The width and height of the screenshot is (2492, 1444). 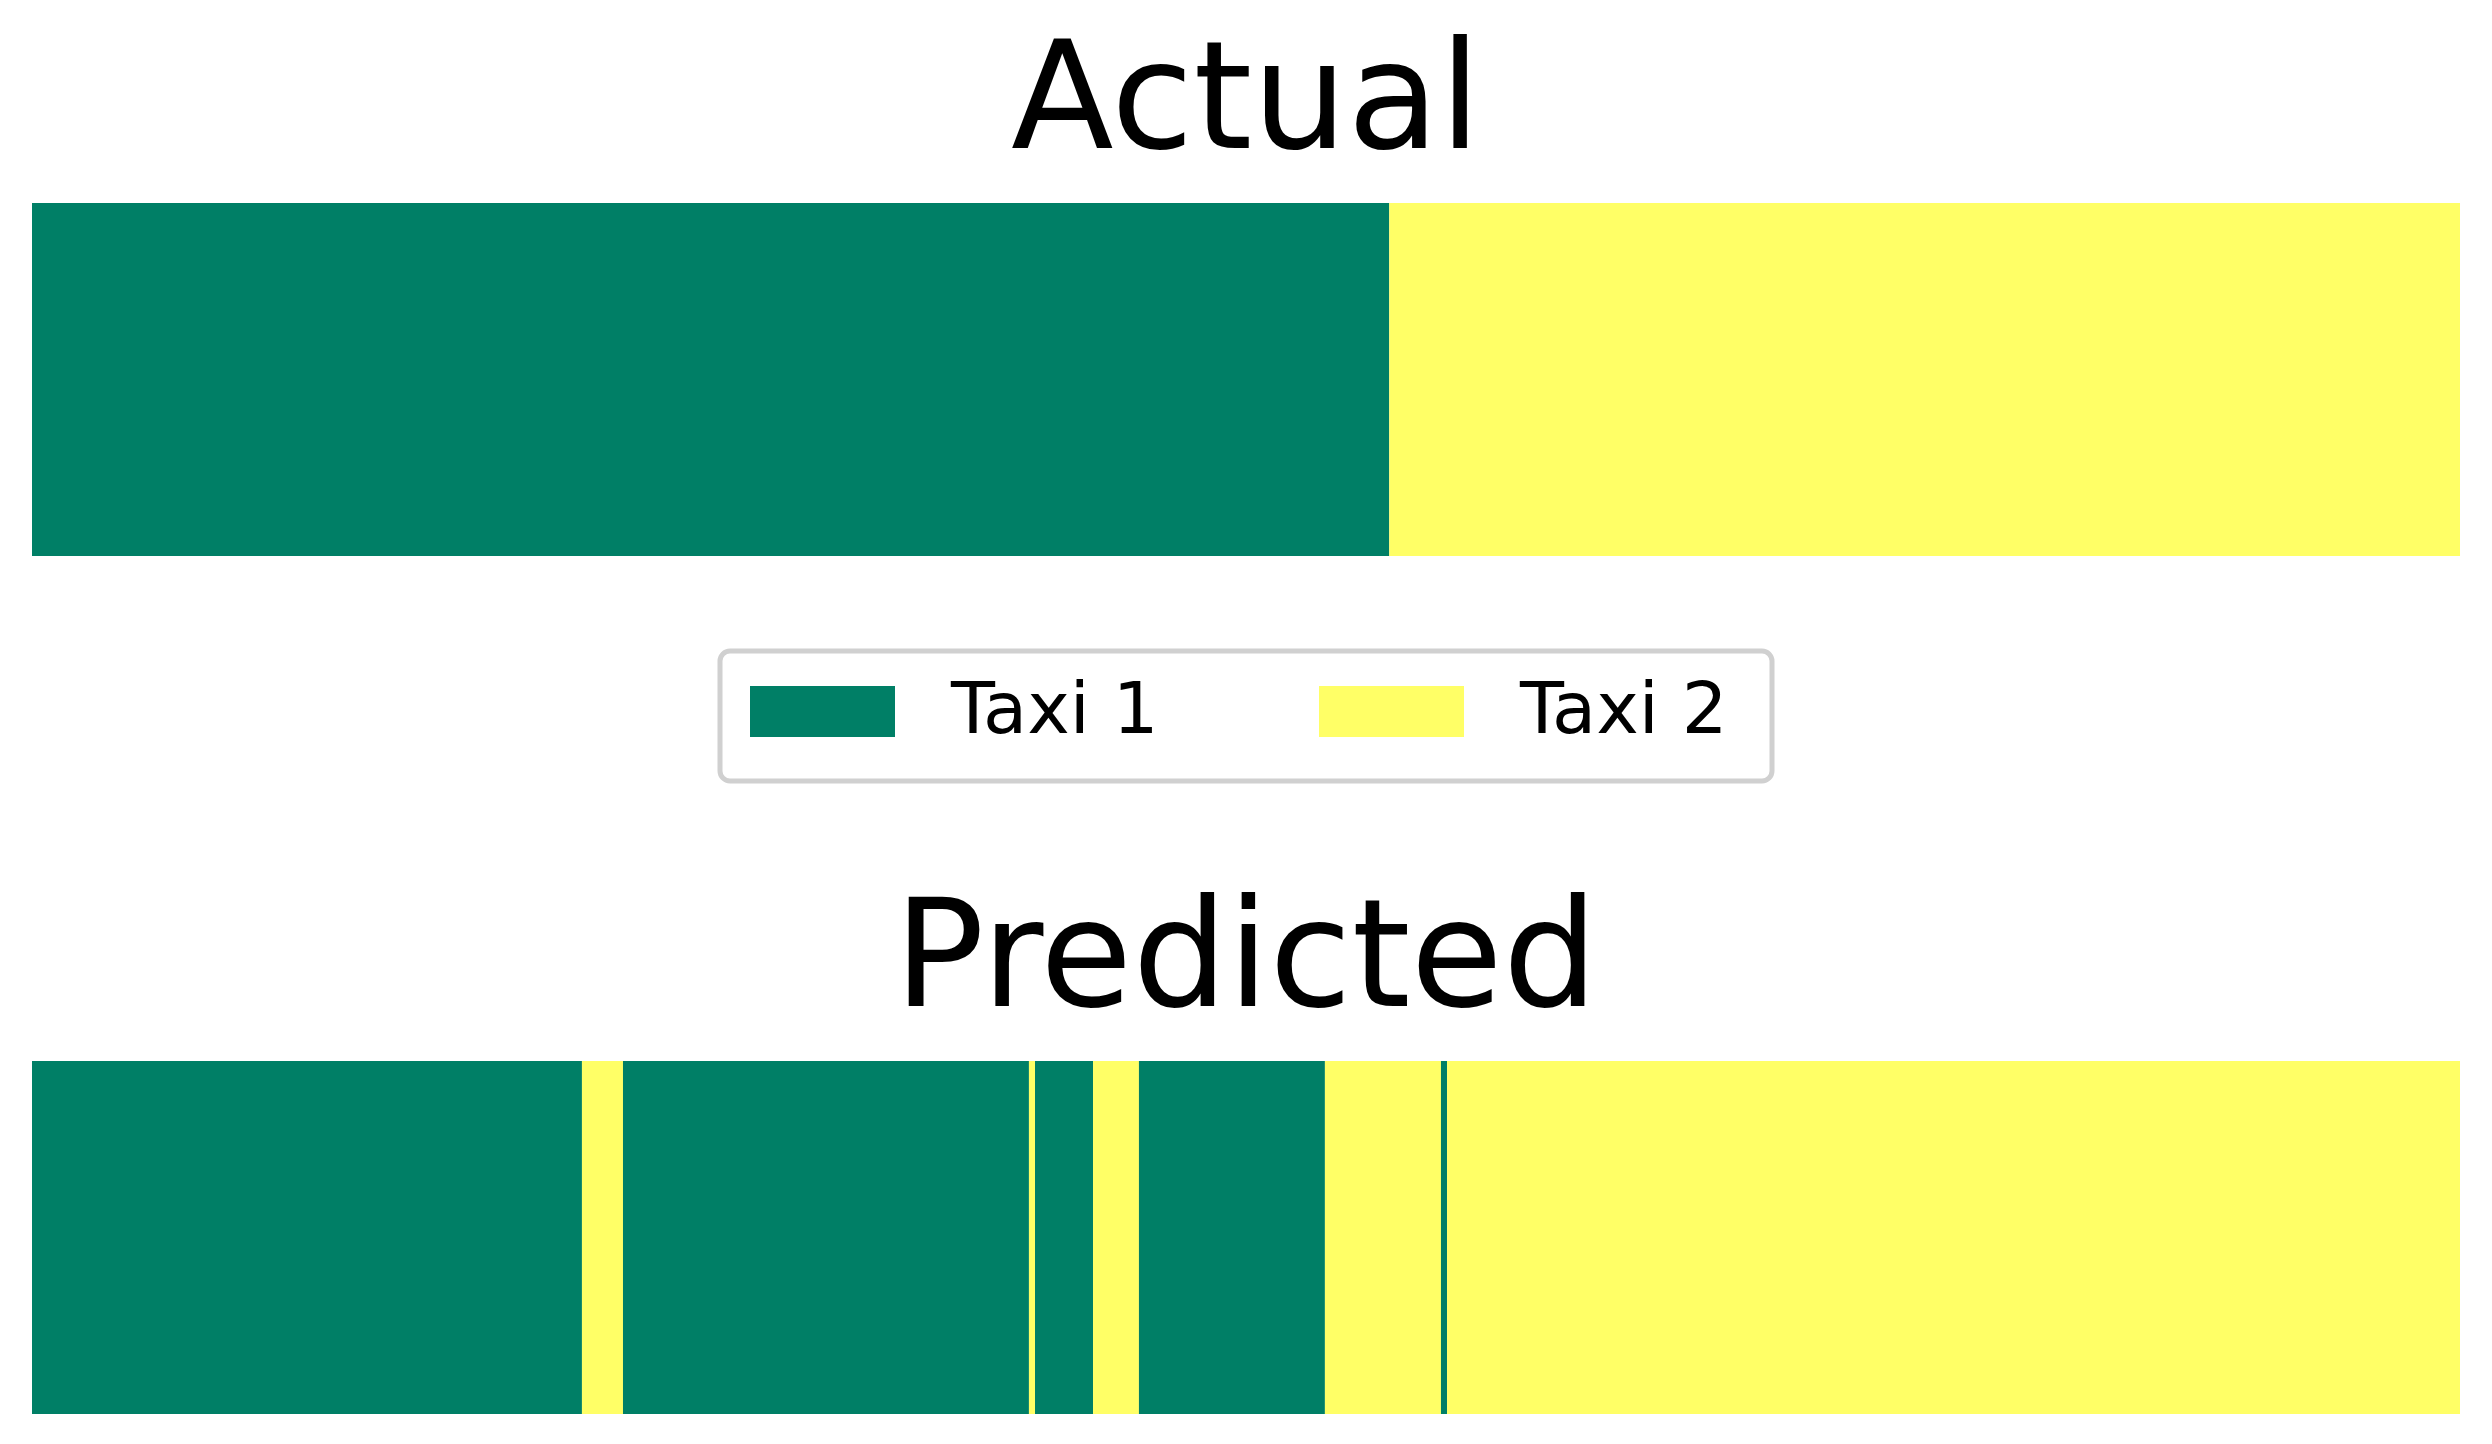 I want to click on chart-title: Predicted, so click(x=1246, y=954).